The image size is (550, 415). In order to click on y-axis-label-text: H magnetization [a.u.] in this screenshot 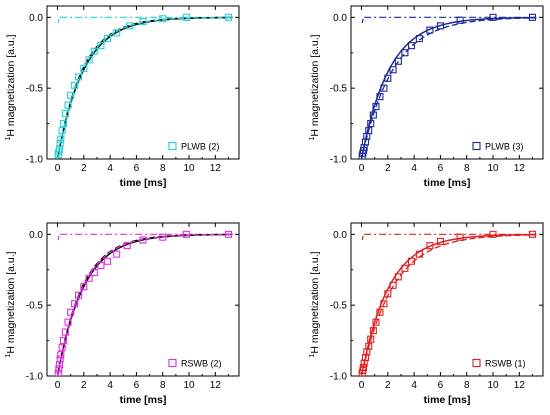, I will do `click(315, 85)`.